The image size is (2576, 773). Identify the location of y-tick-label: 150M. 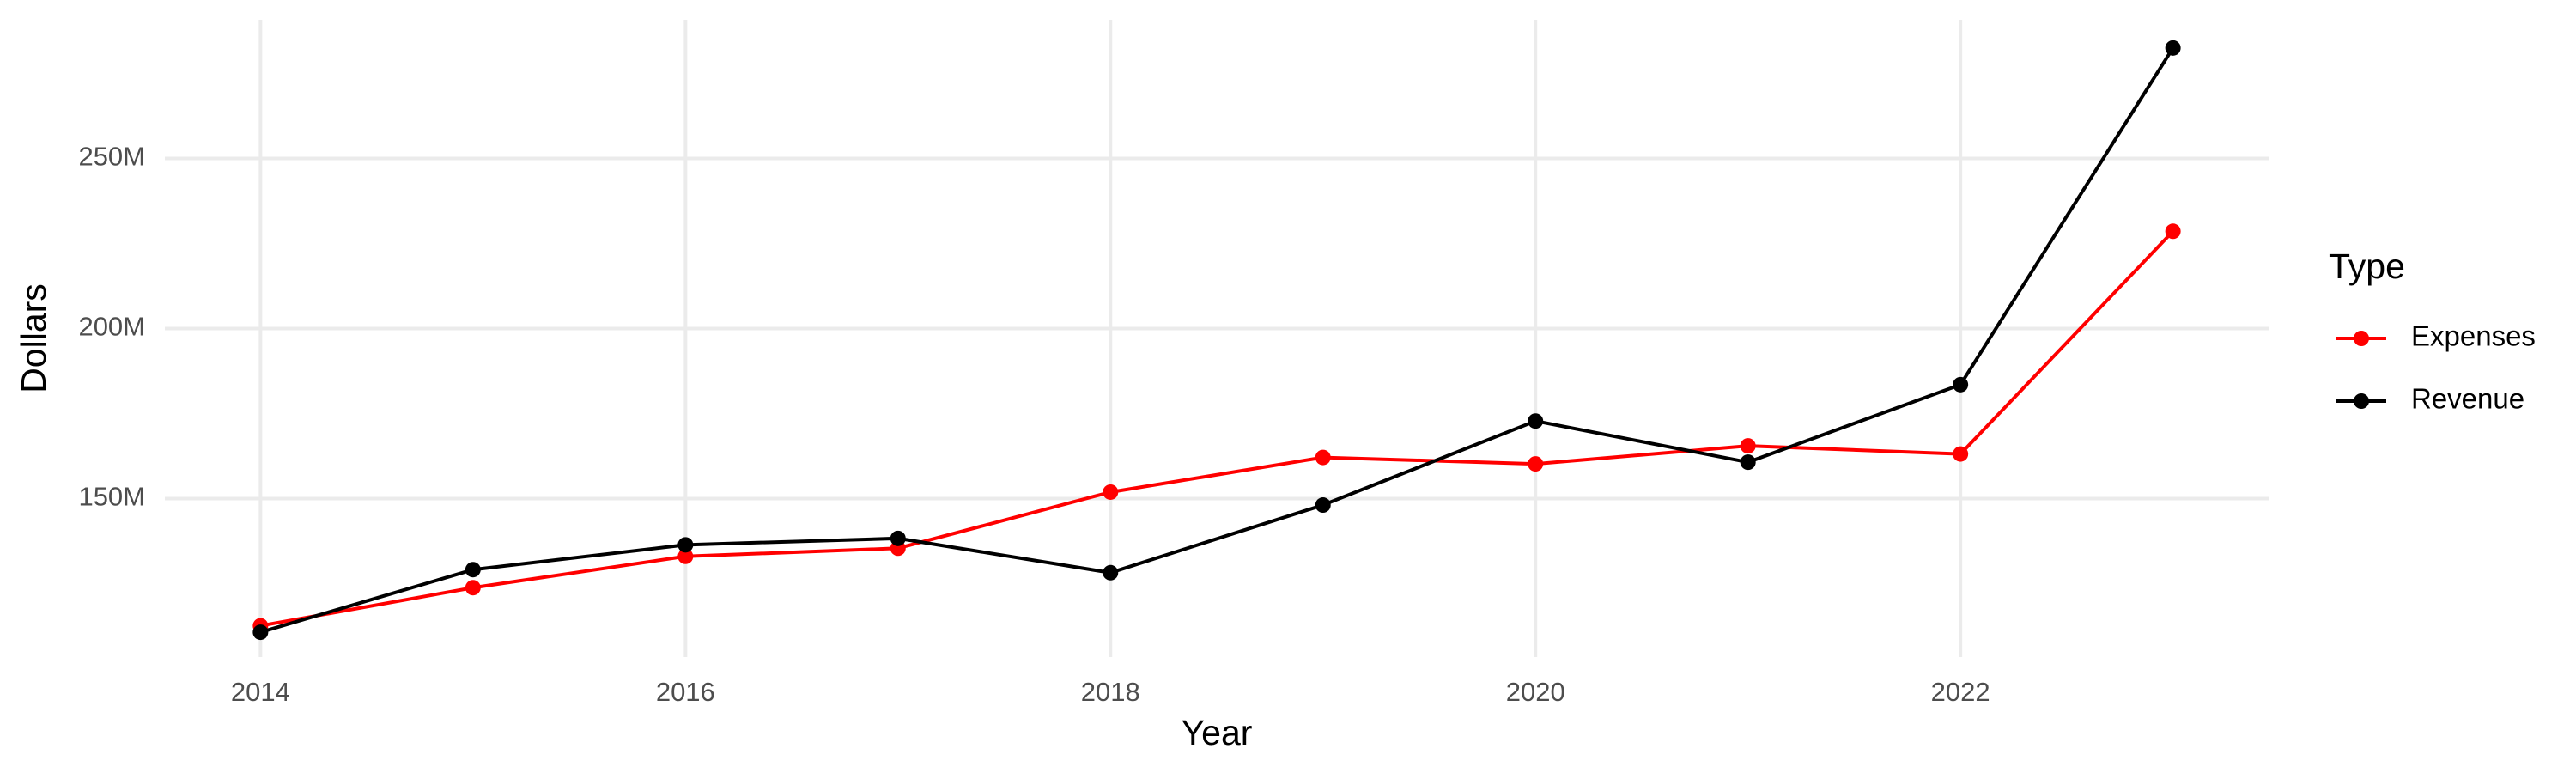
(112, 497).